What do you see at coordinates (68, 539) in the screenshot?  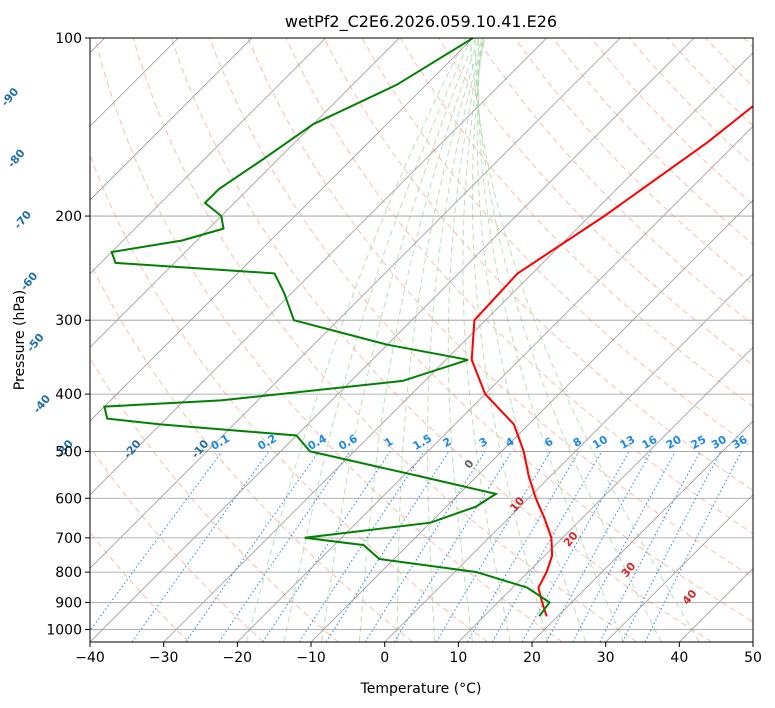 I see `y-tick-label: 700` at bounding box center [68, 539].